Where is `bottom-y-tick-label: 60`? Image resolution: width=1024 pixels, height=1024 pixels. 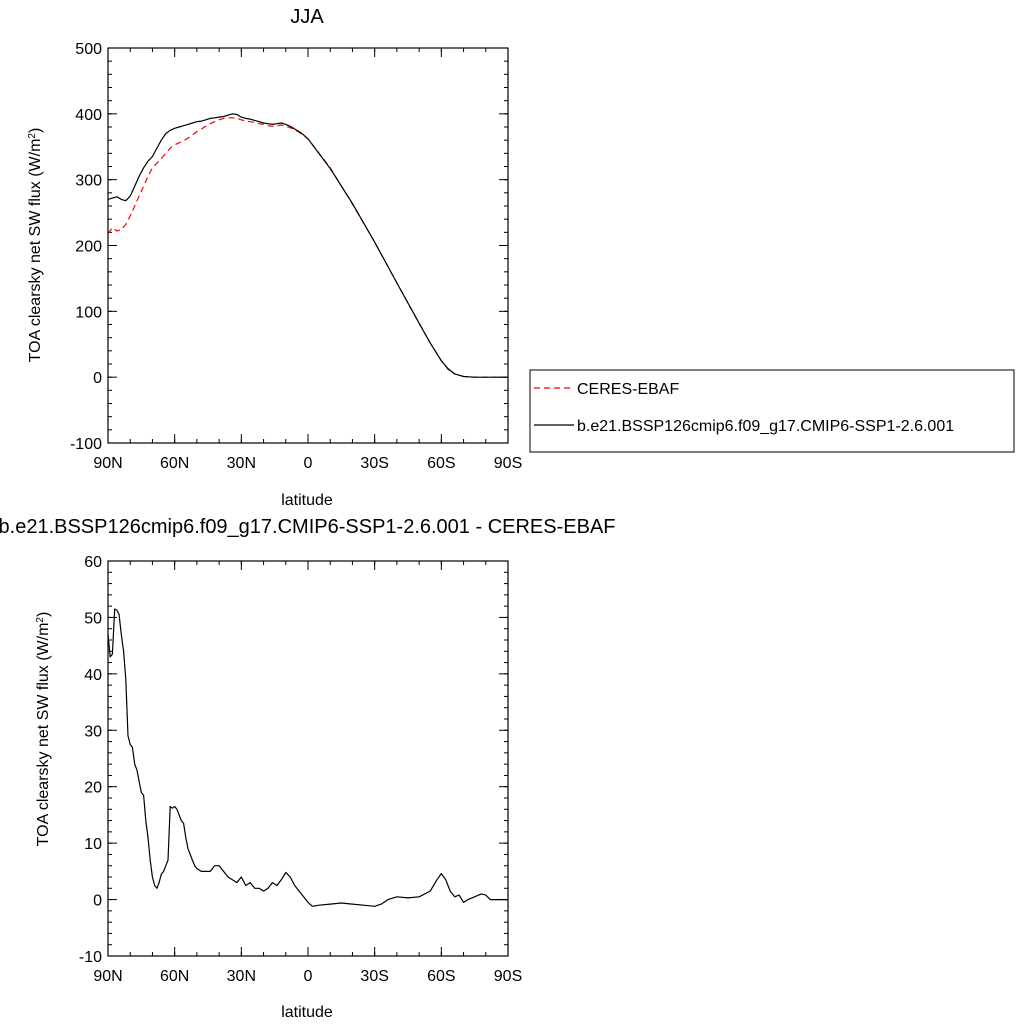
bottom-y-tick-label: 60 is located at coordinates (93, 562).